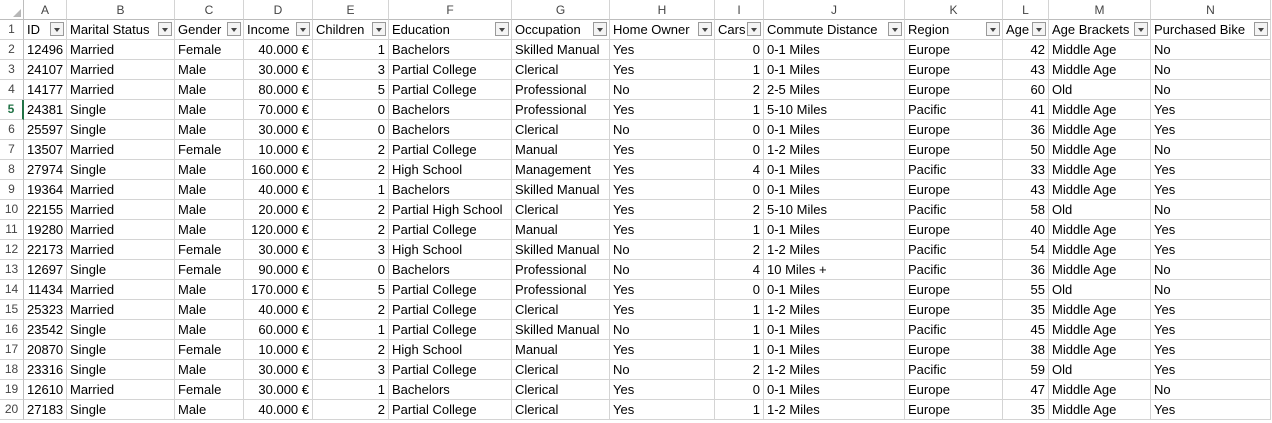 The image size is (1272, 423). What do you see at coordinates (209, 10) in the screenshot?
I see `column-header-c: C` at bounding box center [209, 10].